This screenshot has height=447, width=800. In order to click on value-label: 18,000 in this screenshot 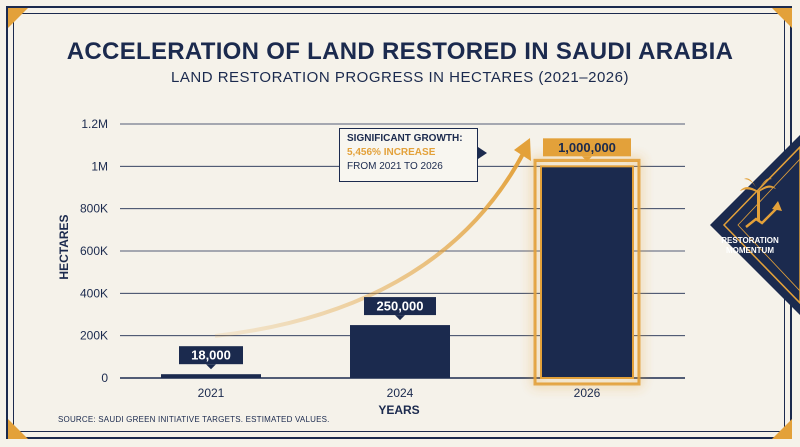, I will do `click(211, 355)`.